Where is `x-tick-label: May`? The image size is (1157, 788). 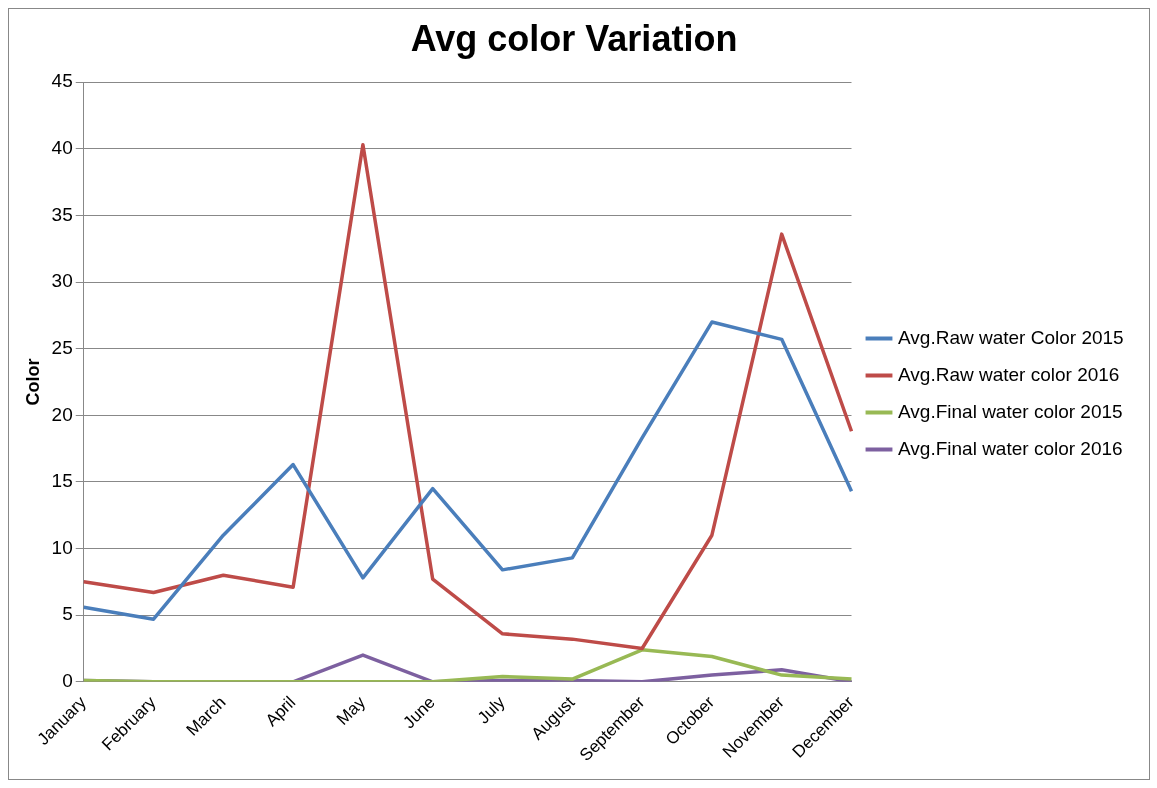
x-tick-label: May is located at coordinates (351, 710).